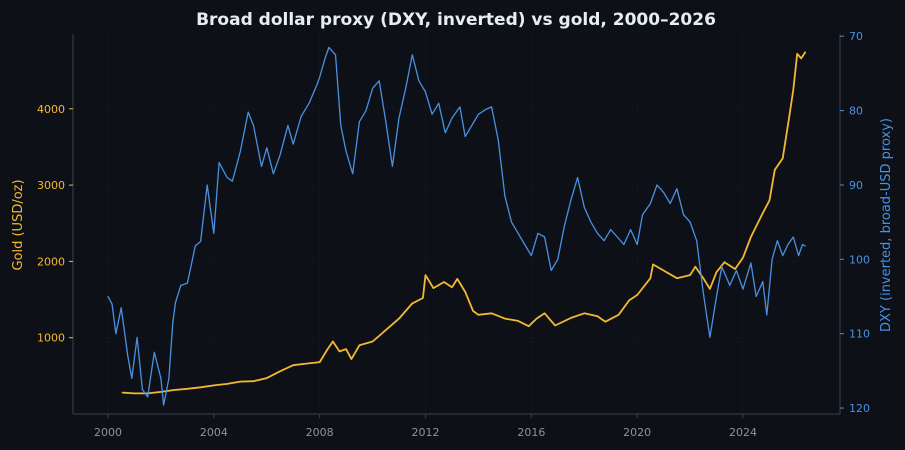 The width and height of the screenshot is (905, 450). I want to click on x-tick-label: 2020, so click(637, 432).